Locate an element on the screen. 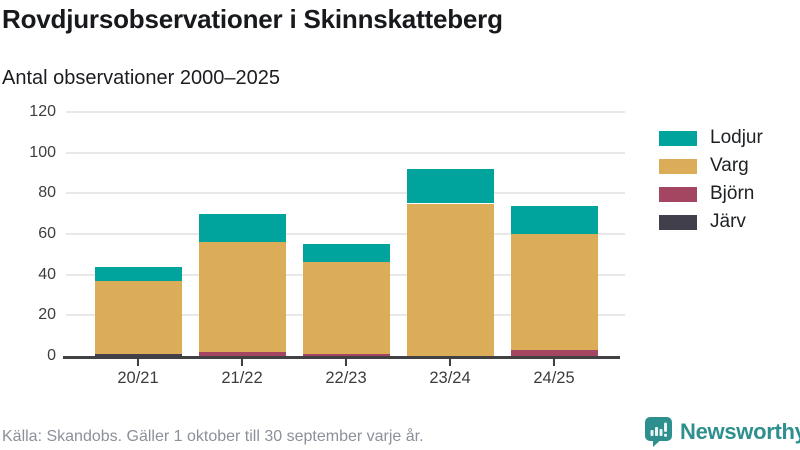  x-axis-label: 20/21 is located at coordinates (138, 378).